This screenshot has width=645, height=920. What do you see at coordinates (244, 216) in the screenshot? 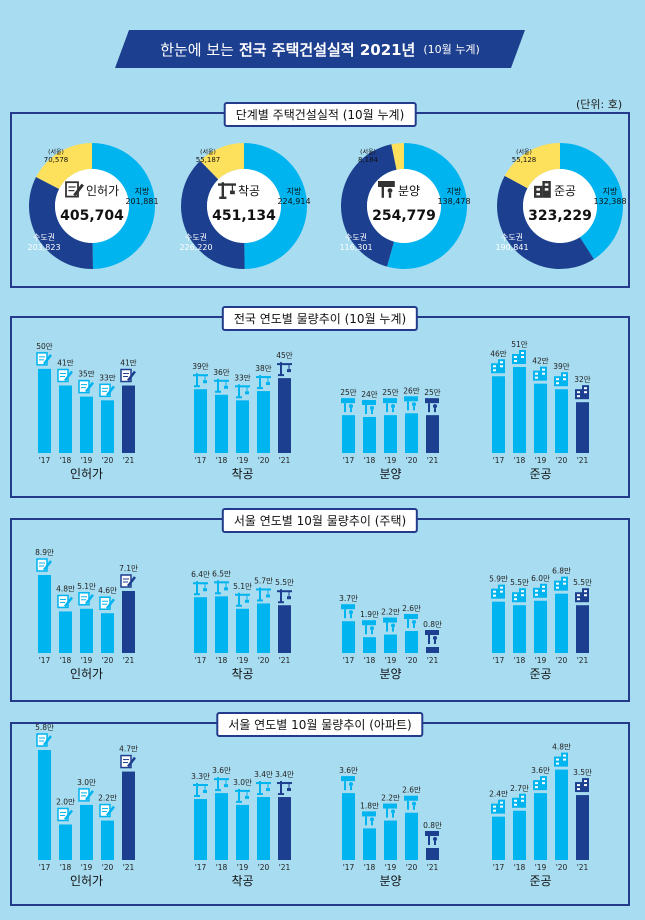
I see `donut-center-total: 451,134` at bounding box center [244, 216].